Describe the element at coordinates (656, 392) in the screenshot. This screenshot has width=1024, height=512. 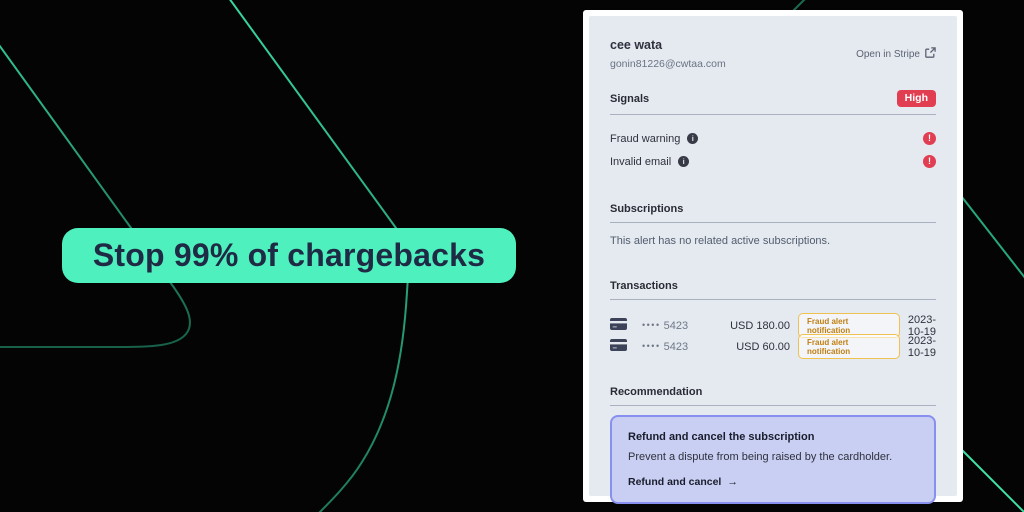
I see `recommendation-title: Recommendation` at that location.